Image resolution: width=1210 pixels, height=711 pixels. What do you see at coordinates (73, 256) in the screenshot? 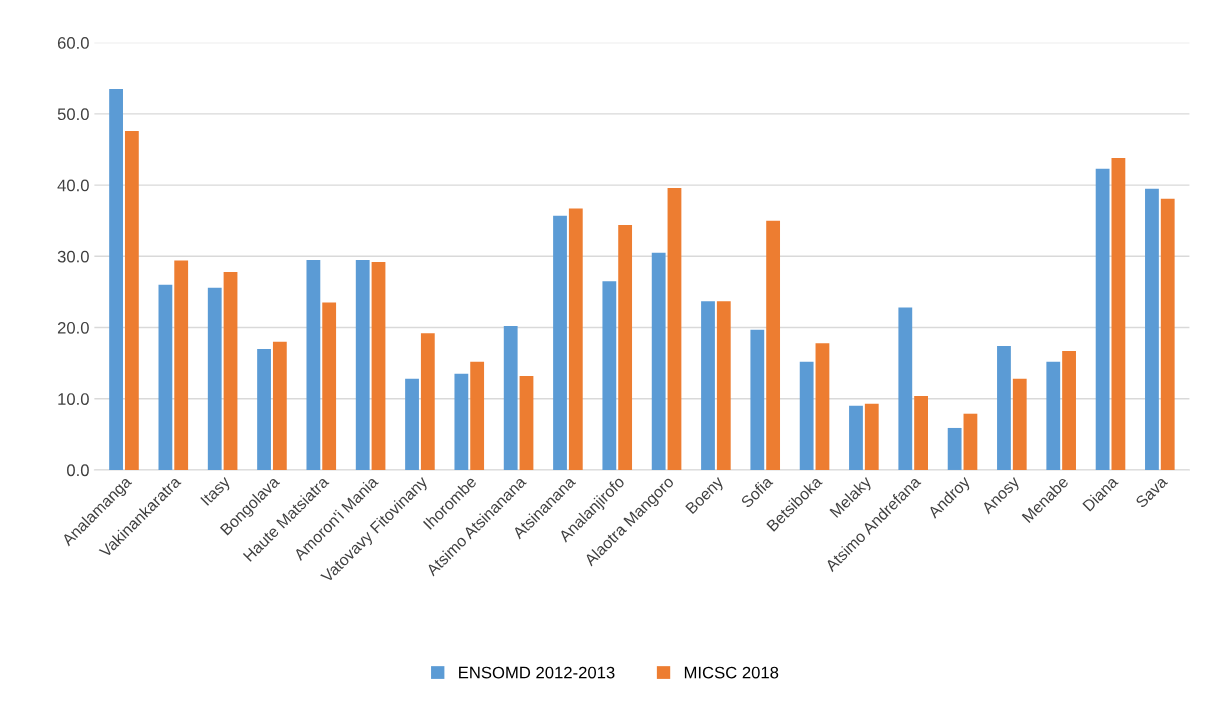
I see `y-tick-label: 30.0` at bounding box center [73, 256].